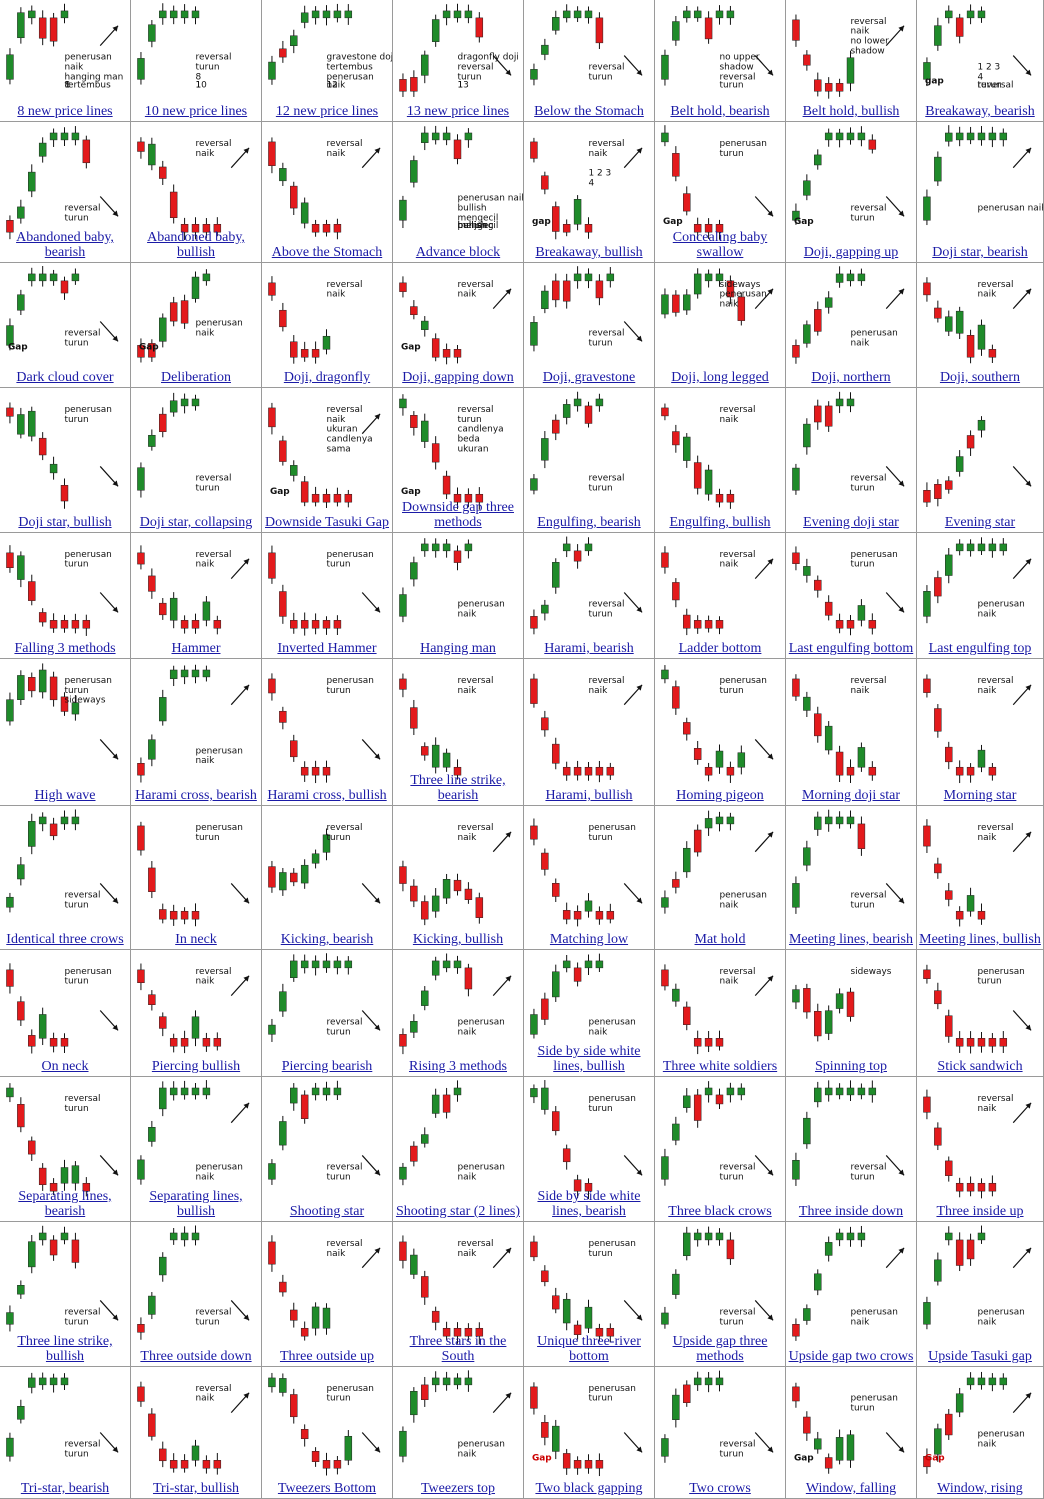  Describe the element at coordinates (720, 1488) in the screenshot. I see `pattern-title-link: Two crows` at that location.